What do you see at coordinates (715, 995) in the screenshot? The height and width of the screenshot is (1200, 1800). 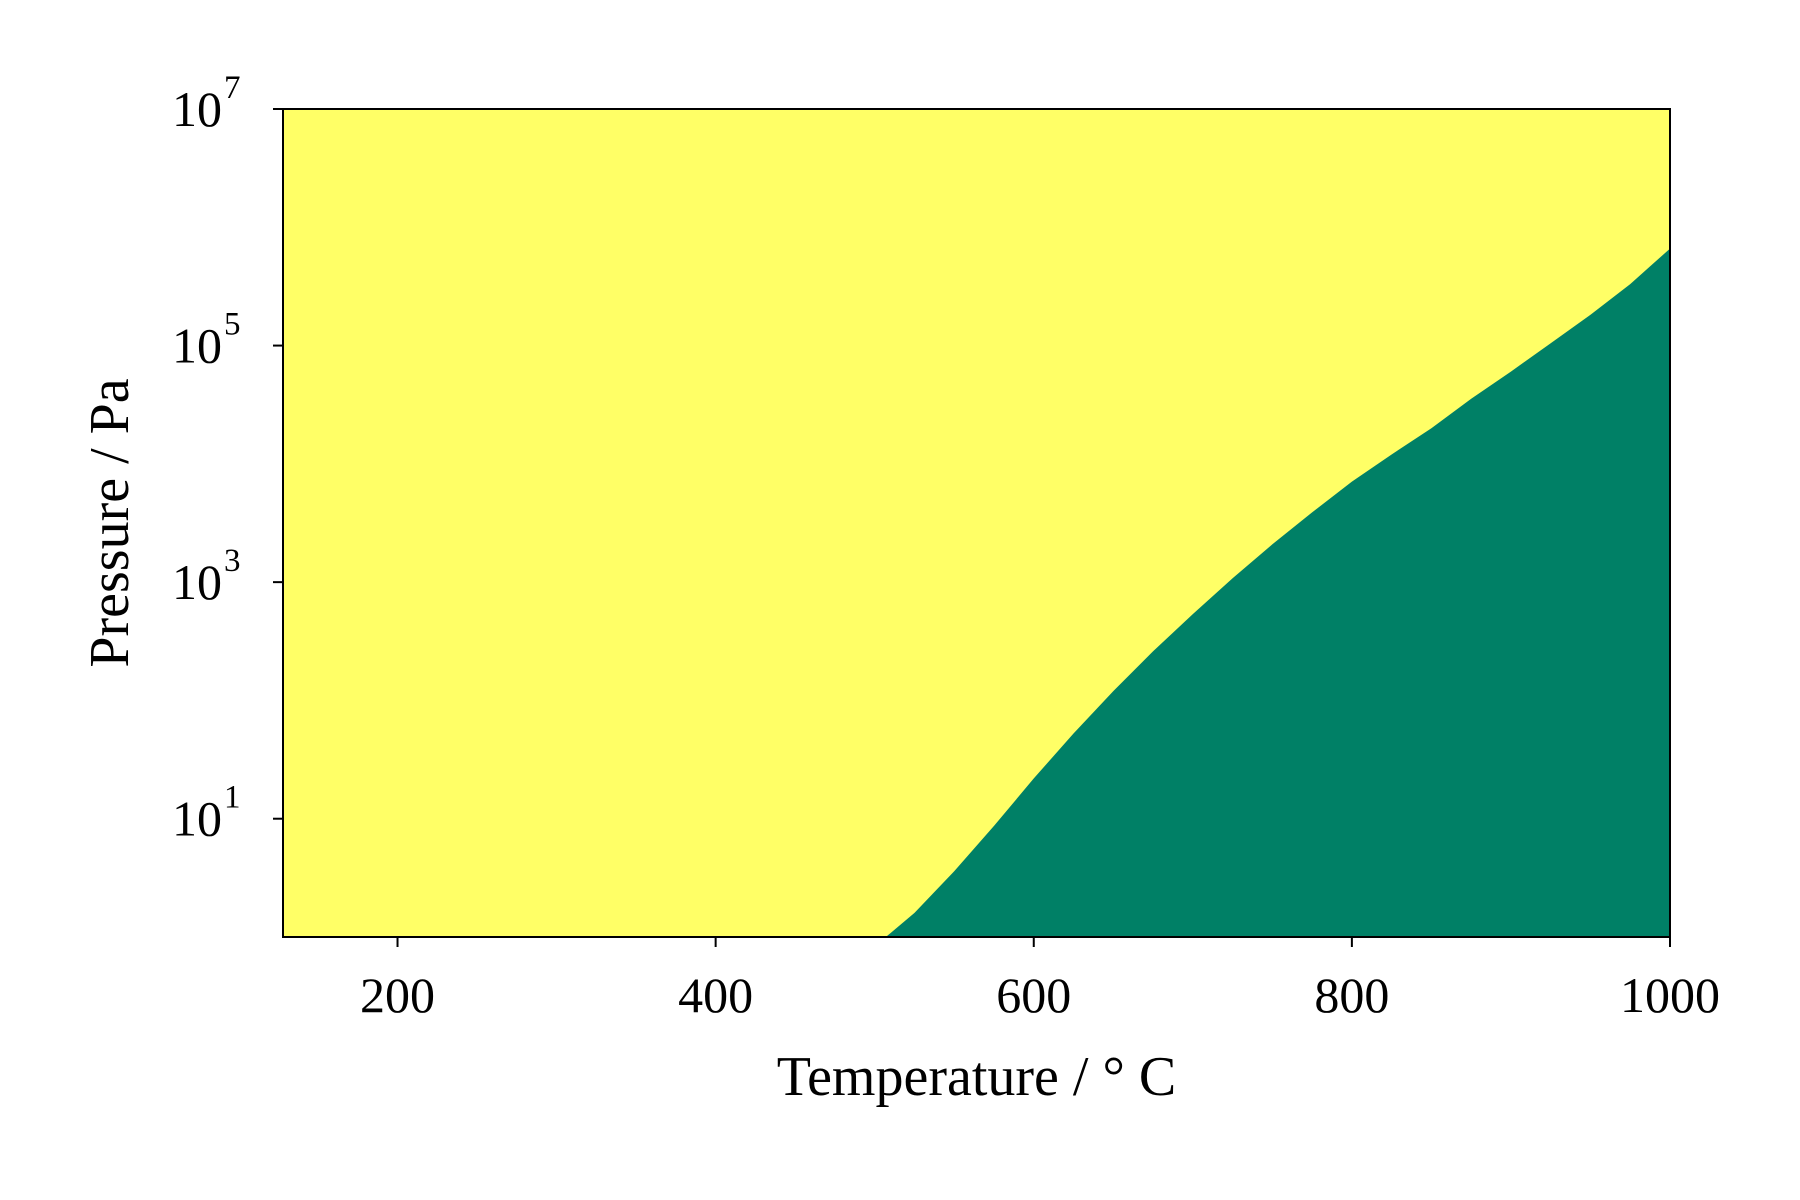 I see `x-tick-label: 400` at bounding box center [715, 995].